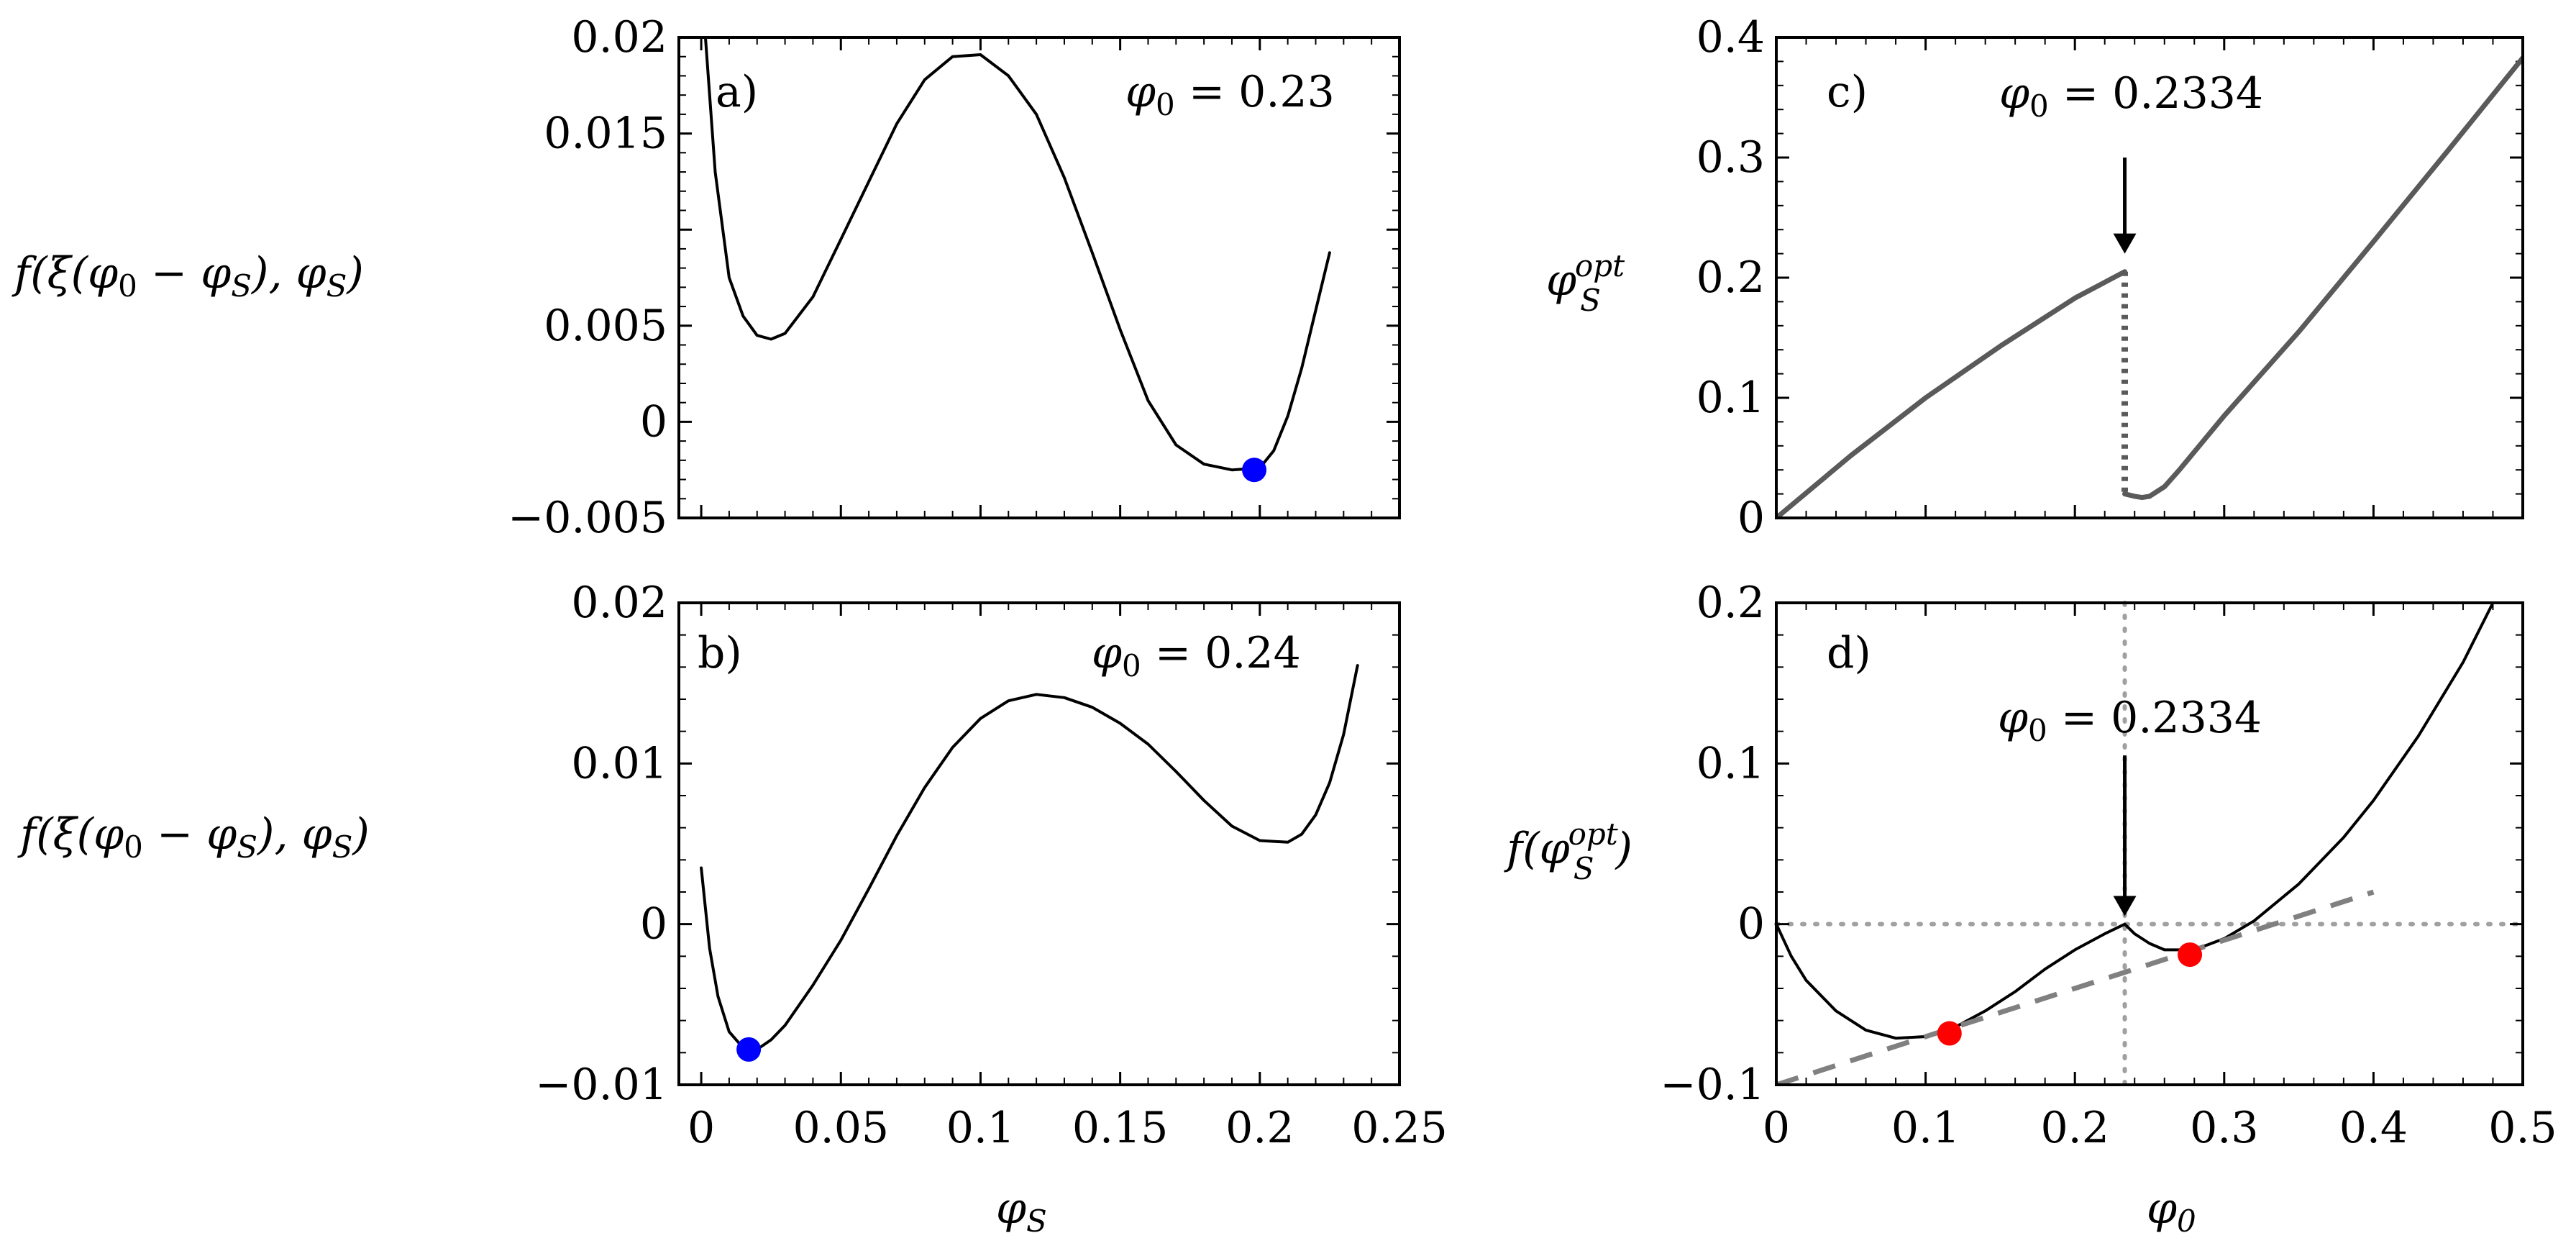  I want to click on phi0-annotation: φ0 = 0.23, so click(1230, 94).